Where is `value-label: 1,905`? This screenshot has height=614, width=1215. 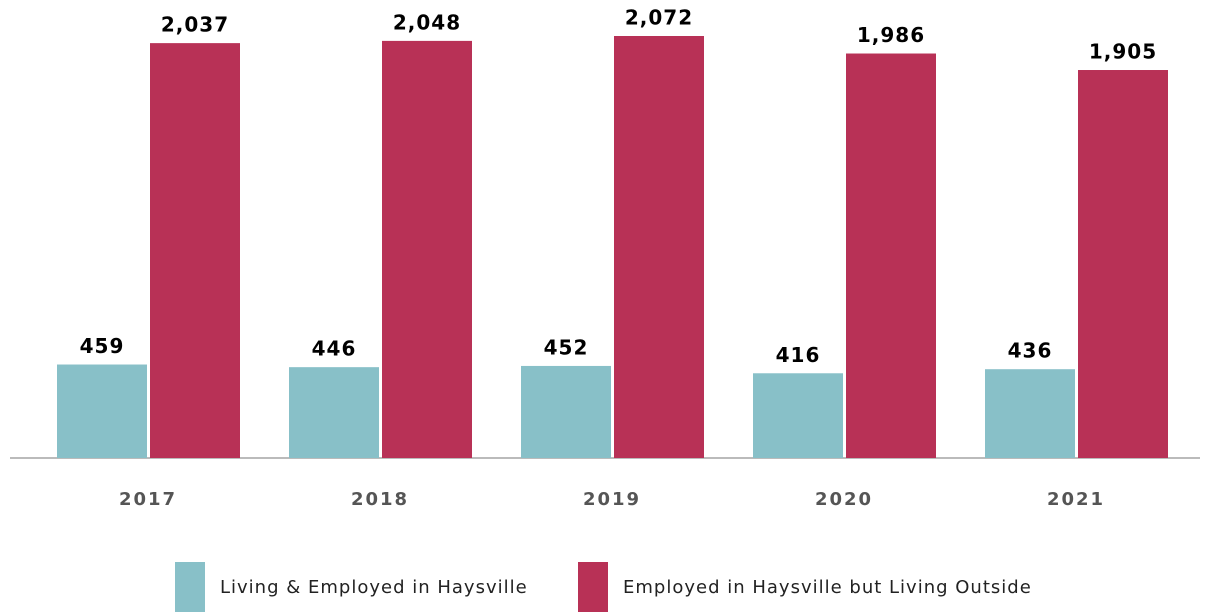 value-label: 1,905 is located at coordinates (1123, 52).